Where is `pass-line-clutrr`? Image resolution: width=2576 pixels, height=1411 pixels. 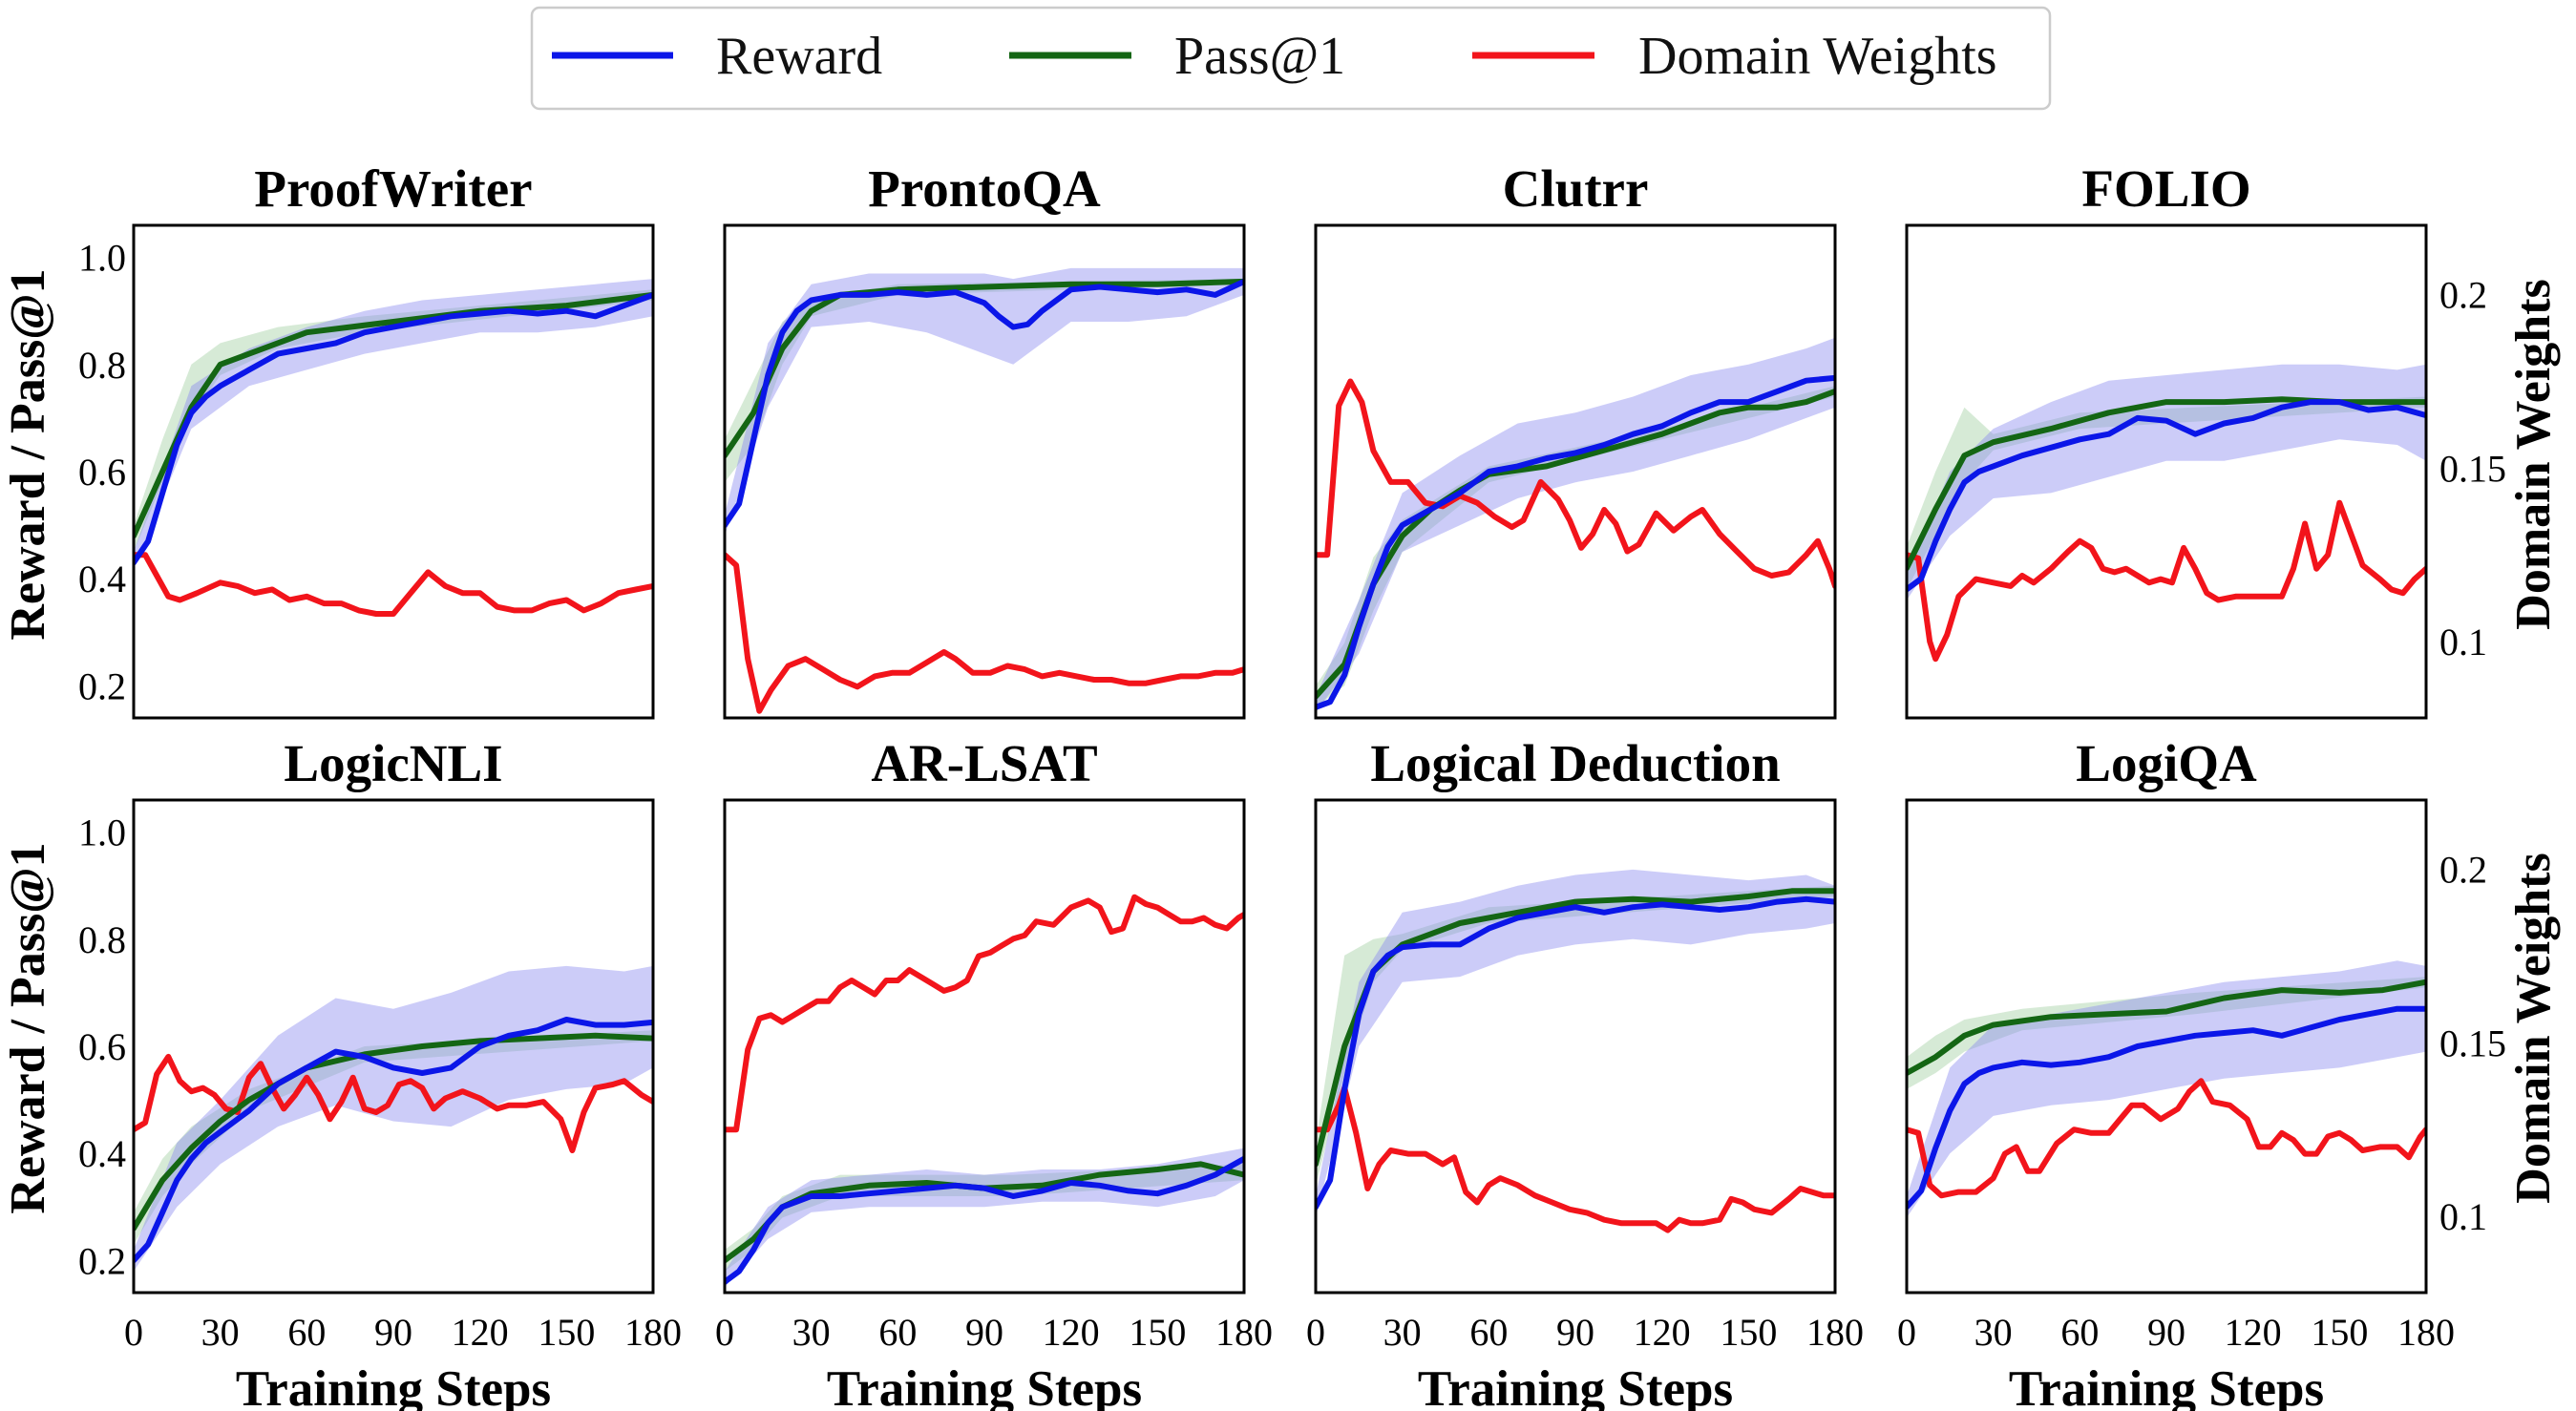
pass-line-clutrr is located at coordinates (1575, 544).